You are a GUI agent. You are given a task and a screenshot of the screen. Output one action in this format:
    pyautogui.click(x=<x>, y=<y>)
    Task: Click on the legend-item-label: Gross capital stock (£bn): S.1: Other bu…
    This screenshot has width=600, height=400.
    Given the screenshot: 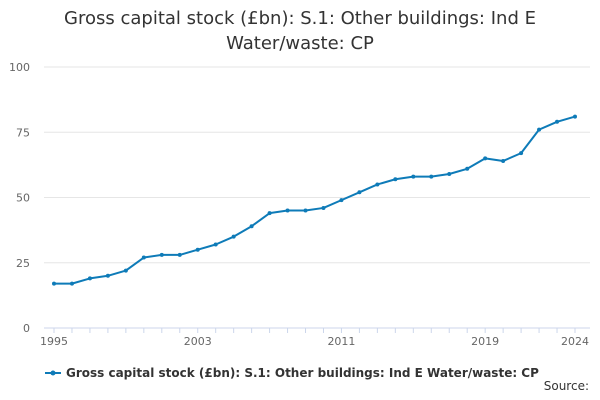 What is the action you would take?
    pyautogui.click(x=302, y=373)
    